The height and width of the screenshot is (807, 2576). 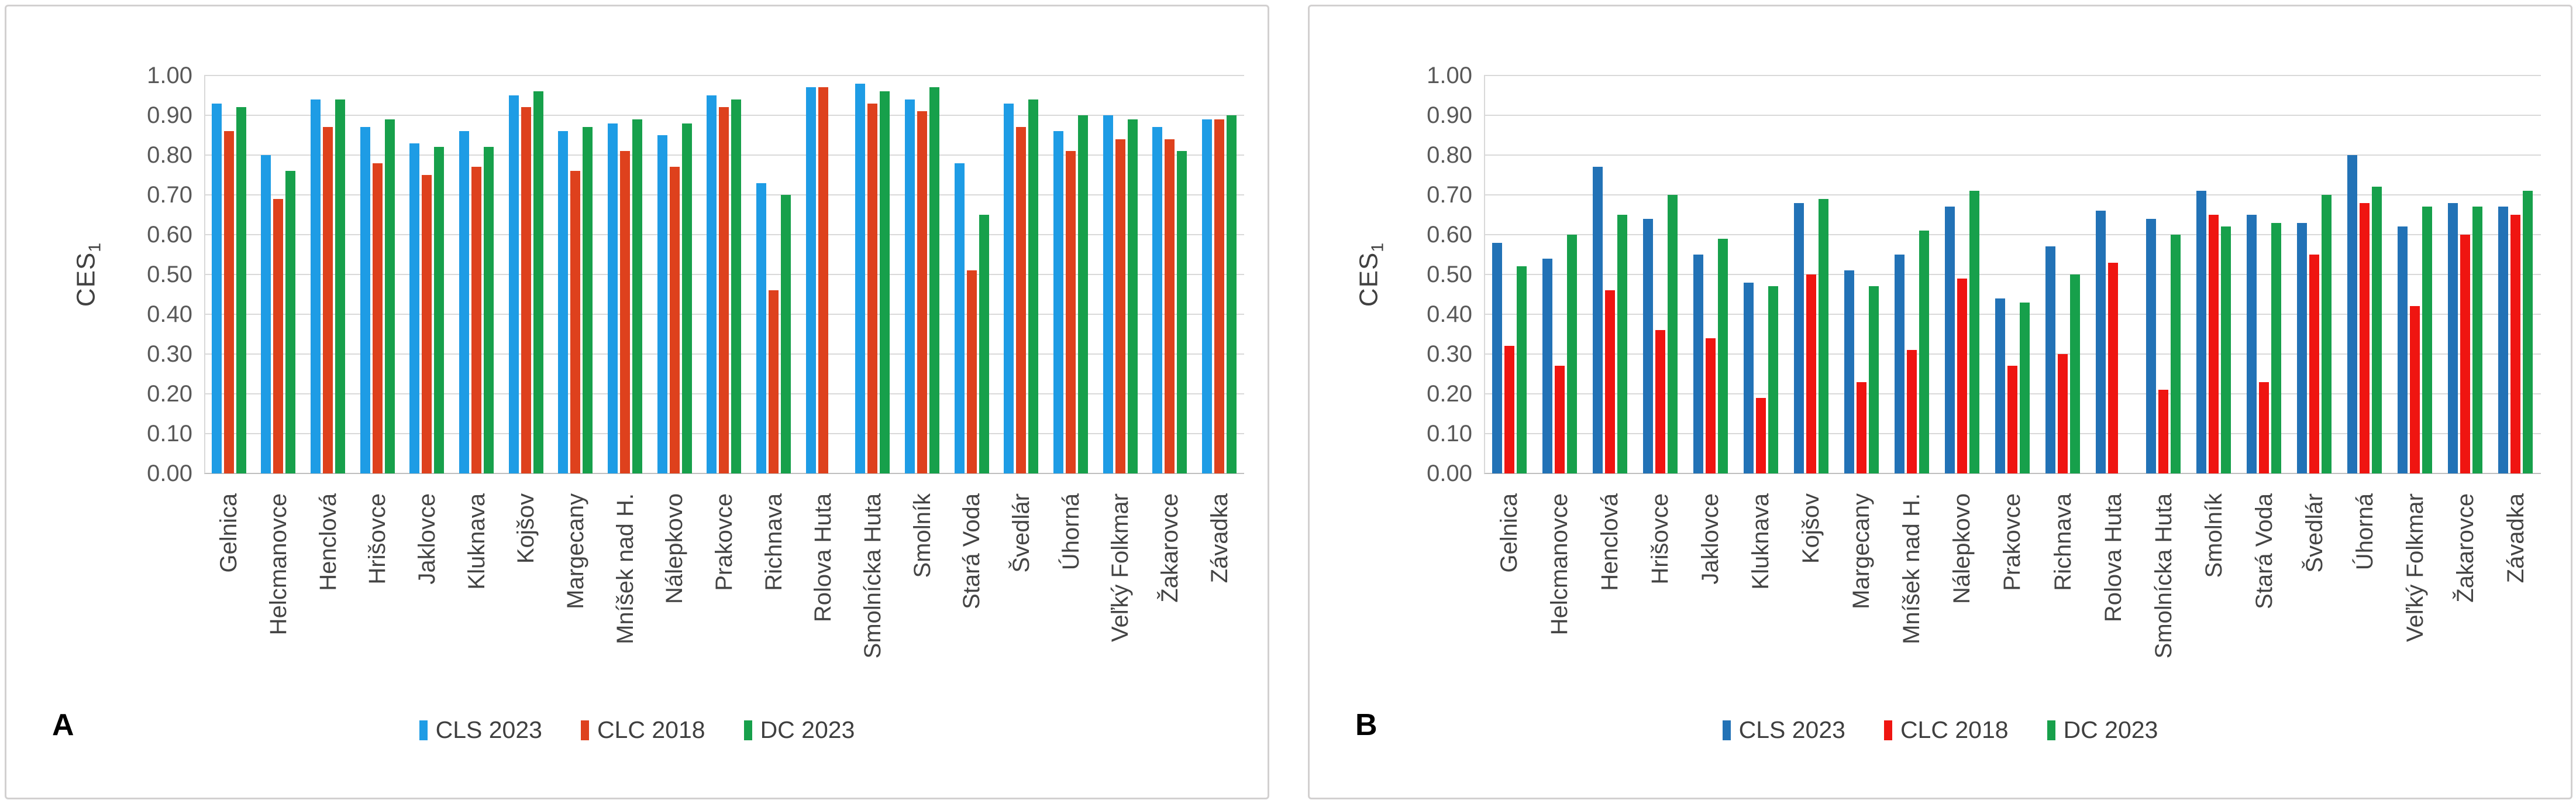 I want to click on x-category-label-text: Stará Voda, so click(x=972, y=551).